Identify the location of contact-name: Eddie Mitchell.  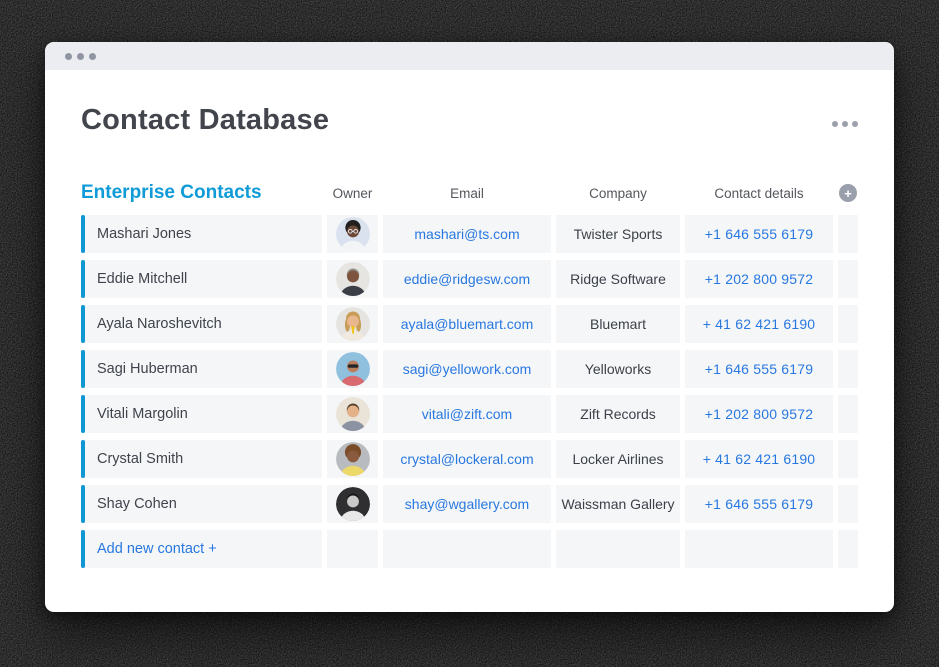
(142, 279).